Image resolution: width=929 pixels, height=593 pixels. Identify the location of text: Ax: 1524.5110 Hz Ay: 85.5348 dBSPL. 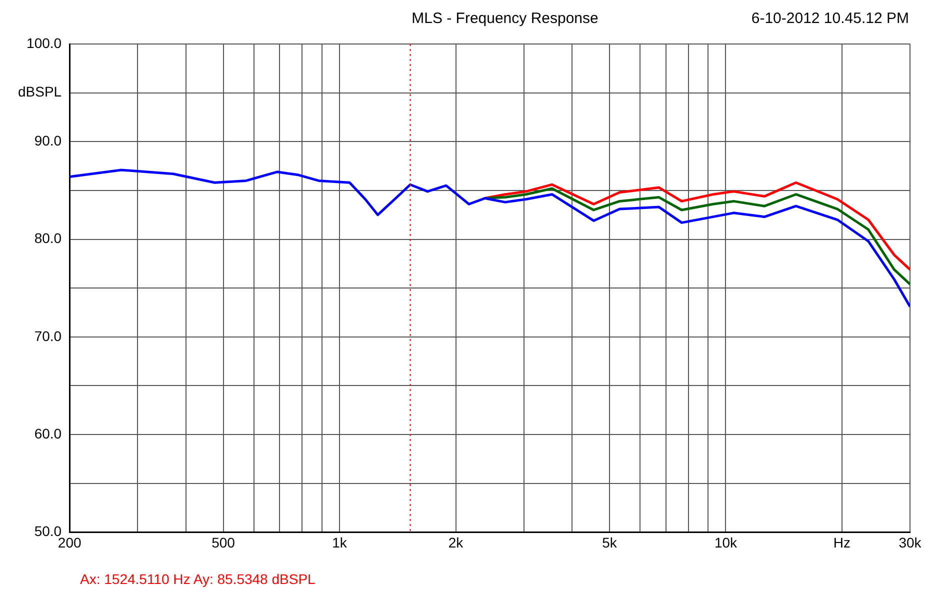
(198, 579).